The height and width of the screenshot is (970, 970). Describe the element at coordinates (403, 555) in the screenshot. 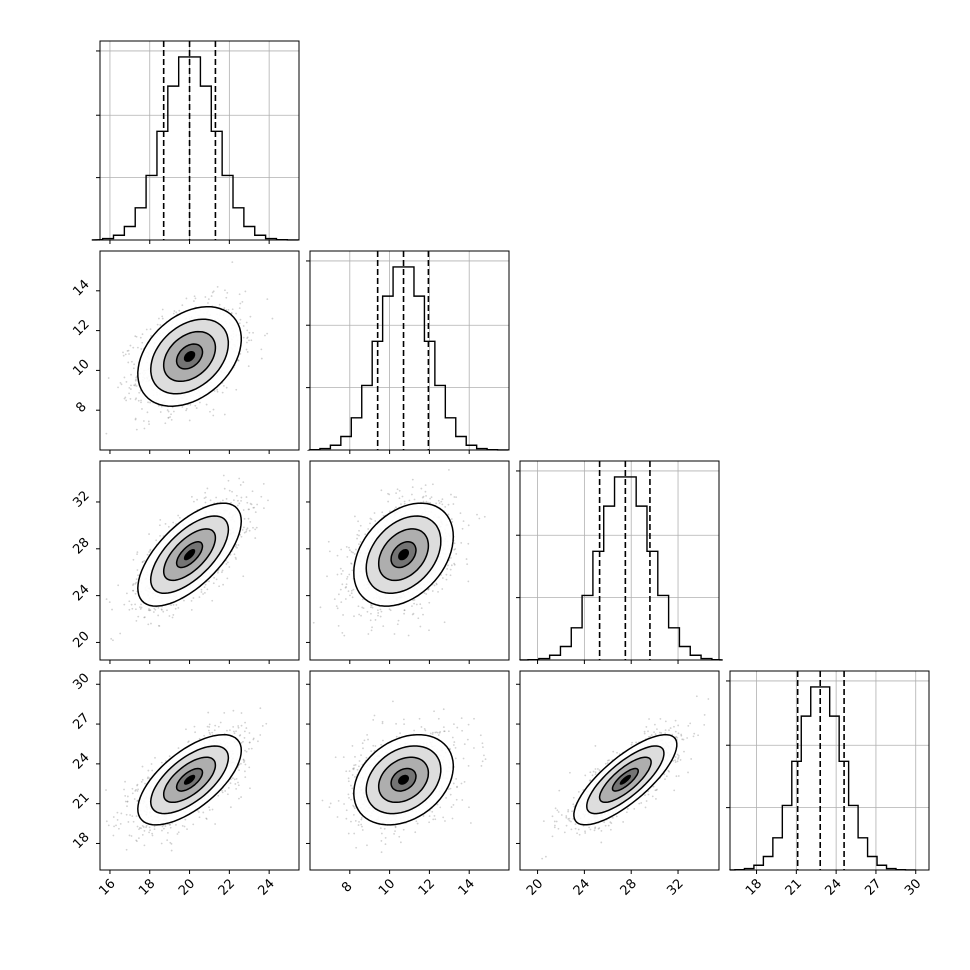

I see `density-contour` at that location.